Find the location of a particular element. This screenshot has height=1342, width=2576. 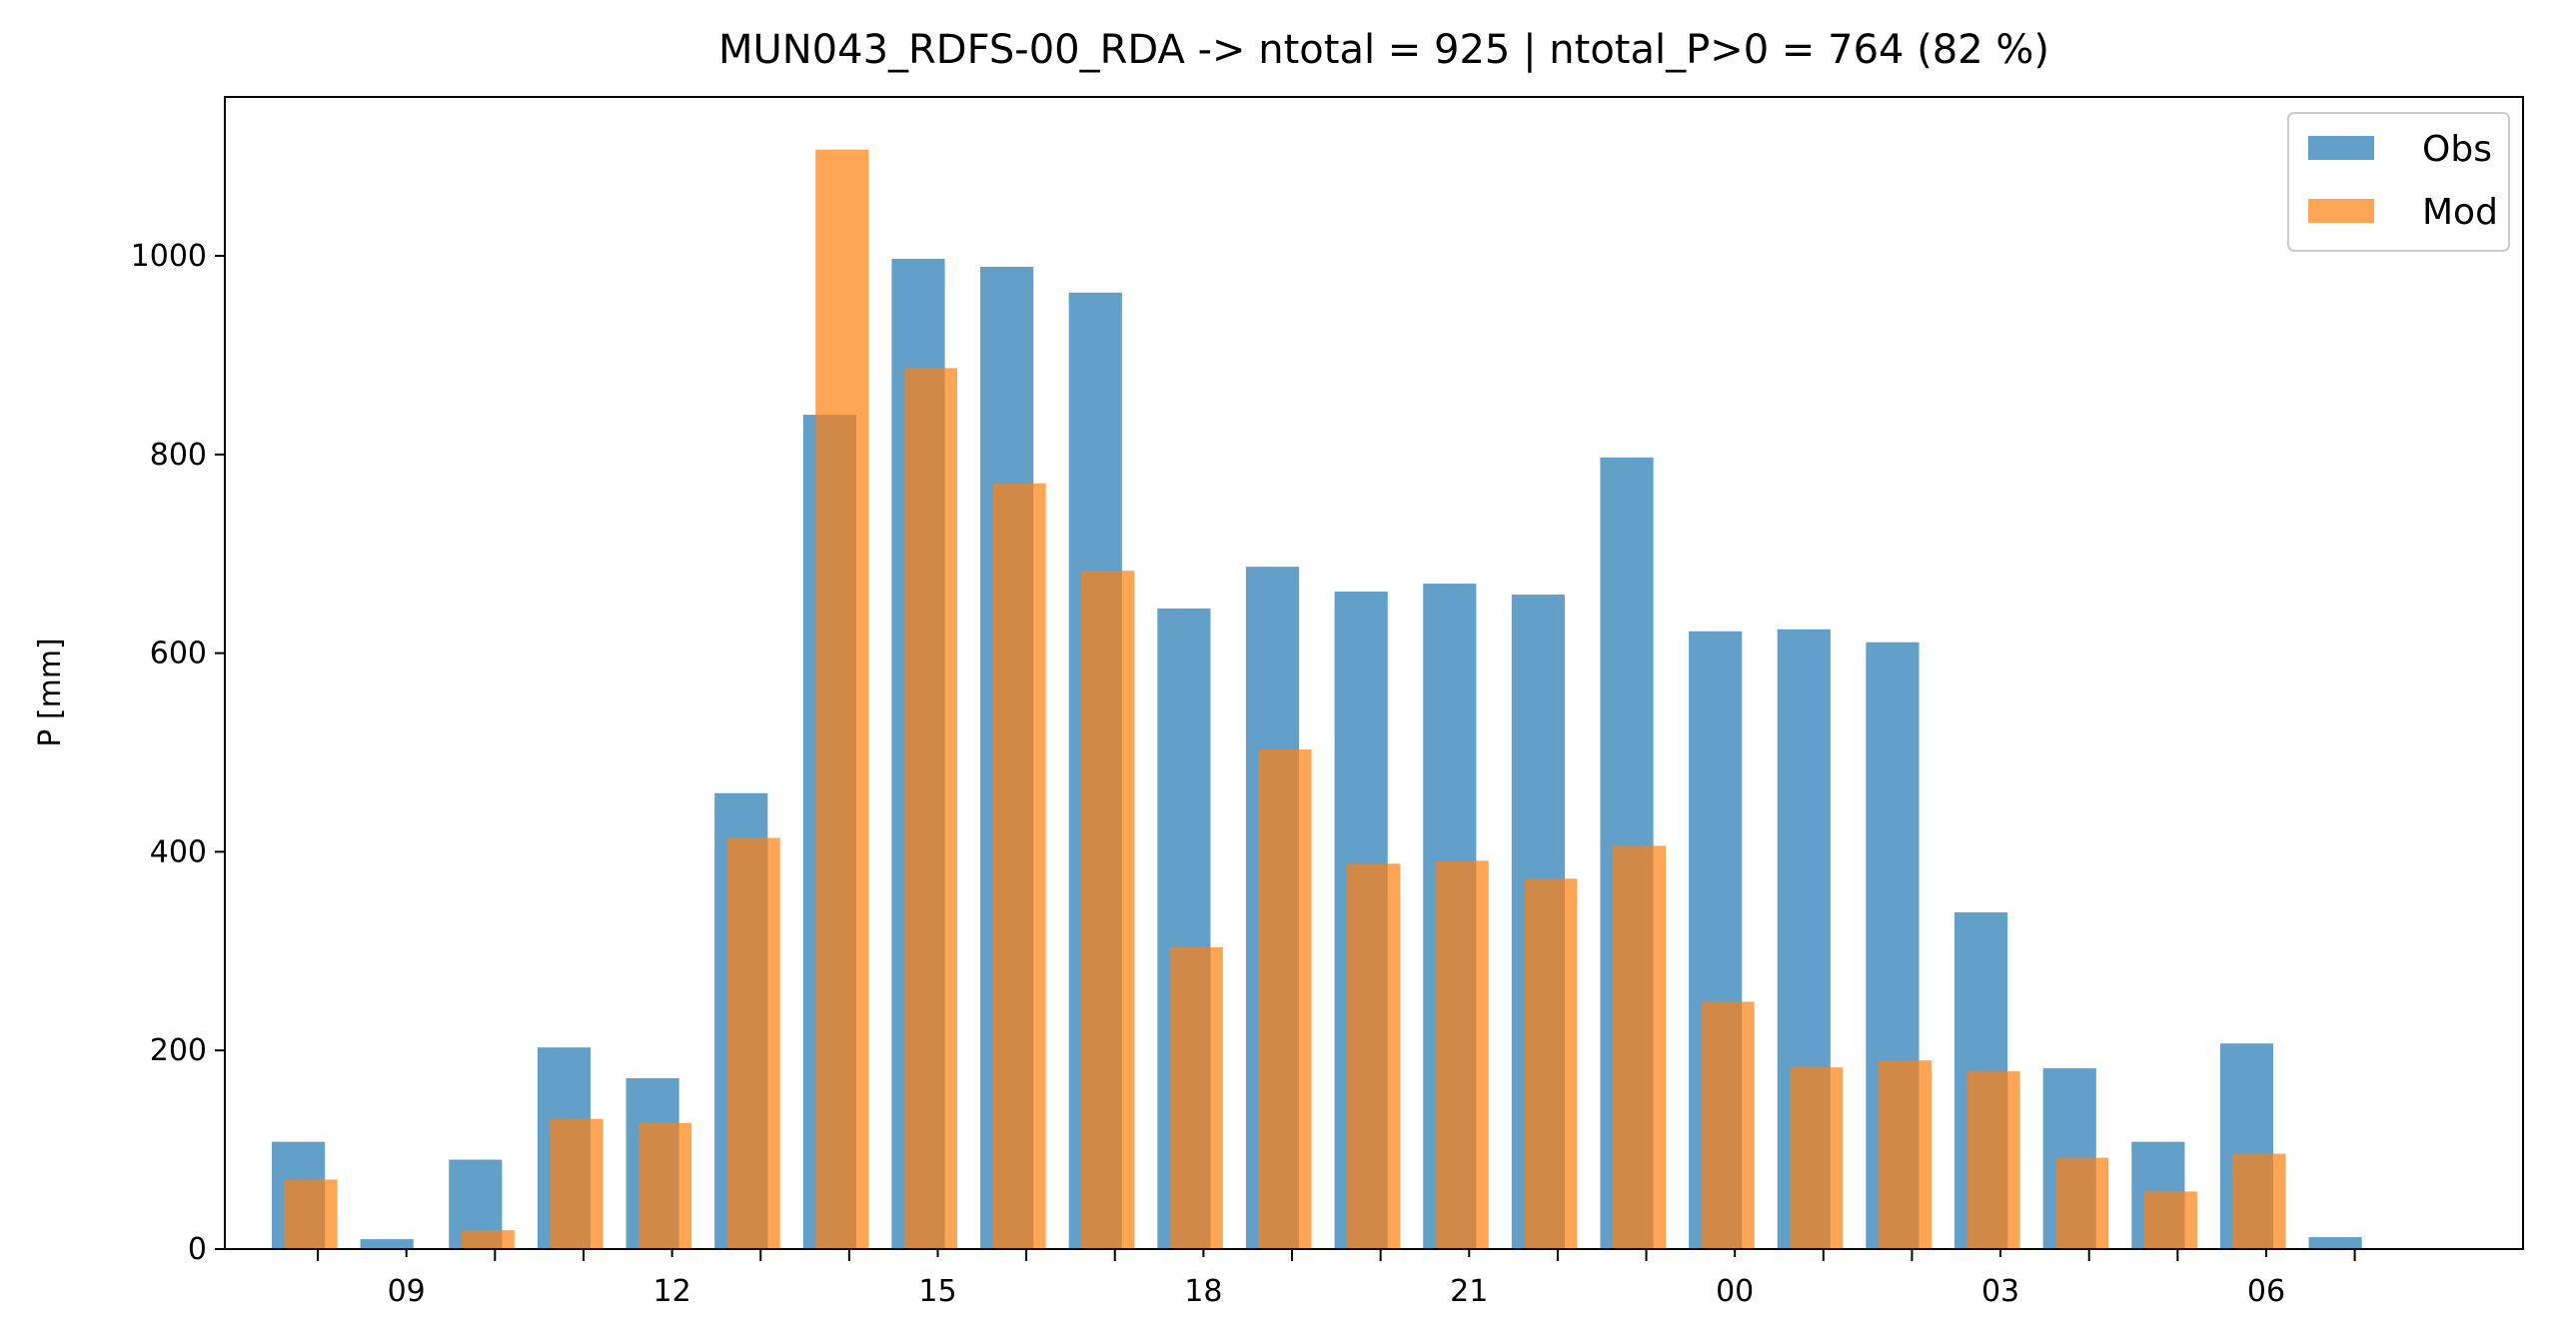

legend-swatch-mod is located at coordinates (2341, 211).